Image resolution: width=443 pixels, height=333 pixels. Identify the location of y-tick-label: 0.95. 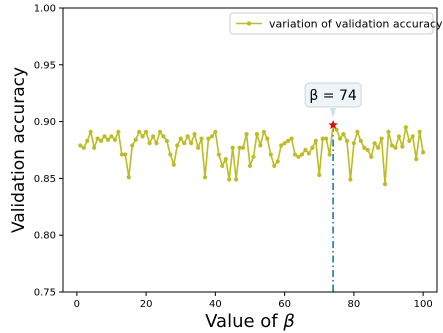
(45, 65).